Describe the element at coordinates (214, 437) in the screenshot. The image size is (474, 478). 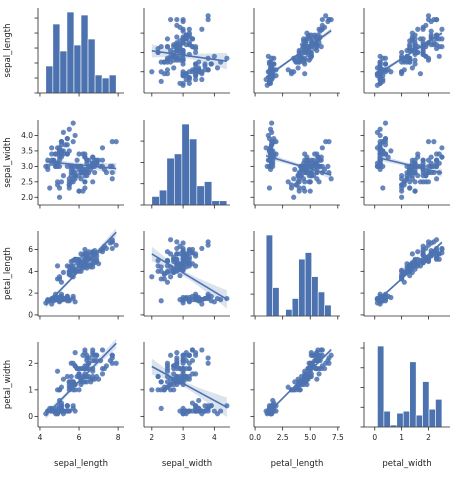
I see `x-tick-label: 4` at that location.